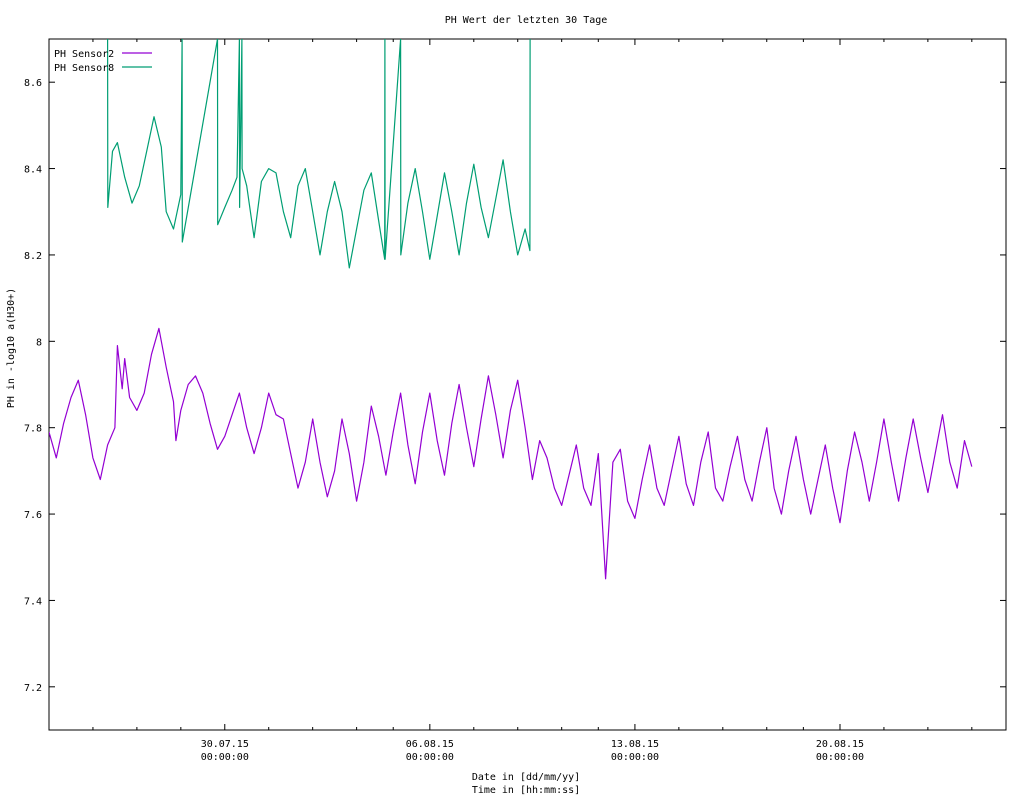  Describe the element at coordinates (11, 348) in the screenshot. I see `y-axis-label: PH in -log10 a(H30+)` at that location.